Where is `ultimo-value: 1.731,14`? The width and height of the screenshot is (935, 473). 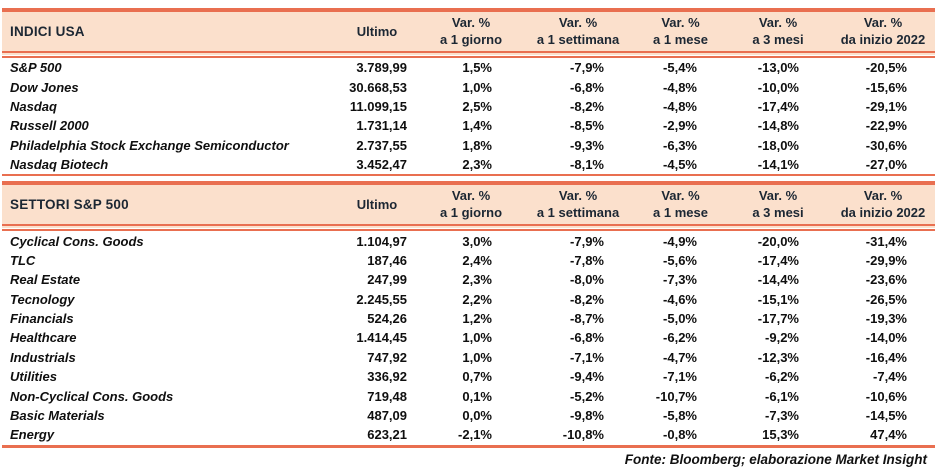 ultimo-value: 1.731,14 is located at coordinates (381, 126).